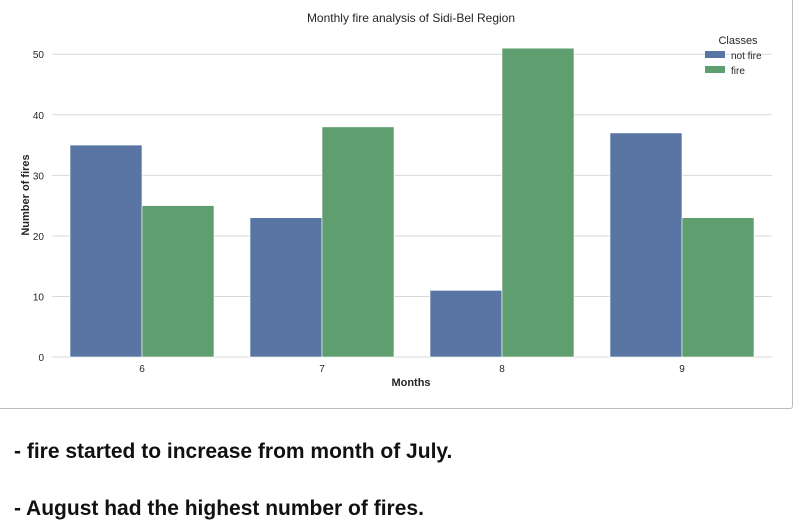 Image resolution: width=802 pixels, height=527 pixels. What do you see at coordinates (142, 369) in the screenshot?
I see `x-tick-label: 6` at bounding box center [142, 369].